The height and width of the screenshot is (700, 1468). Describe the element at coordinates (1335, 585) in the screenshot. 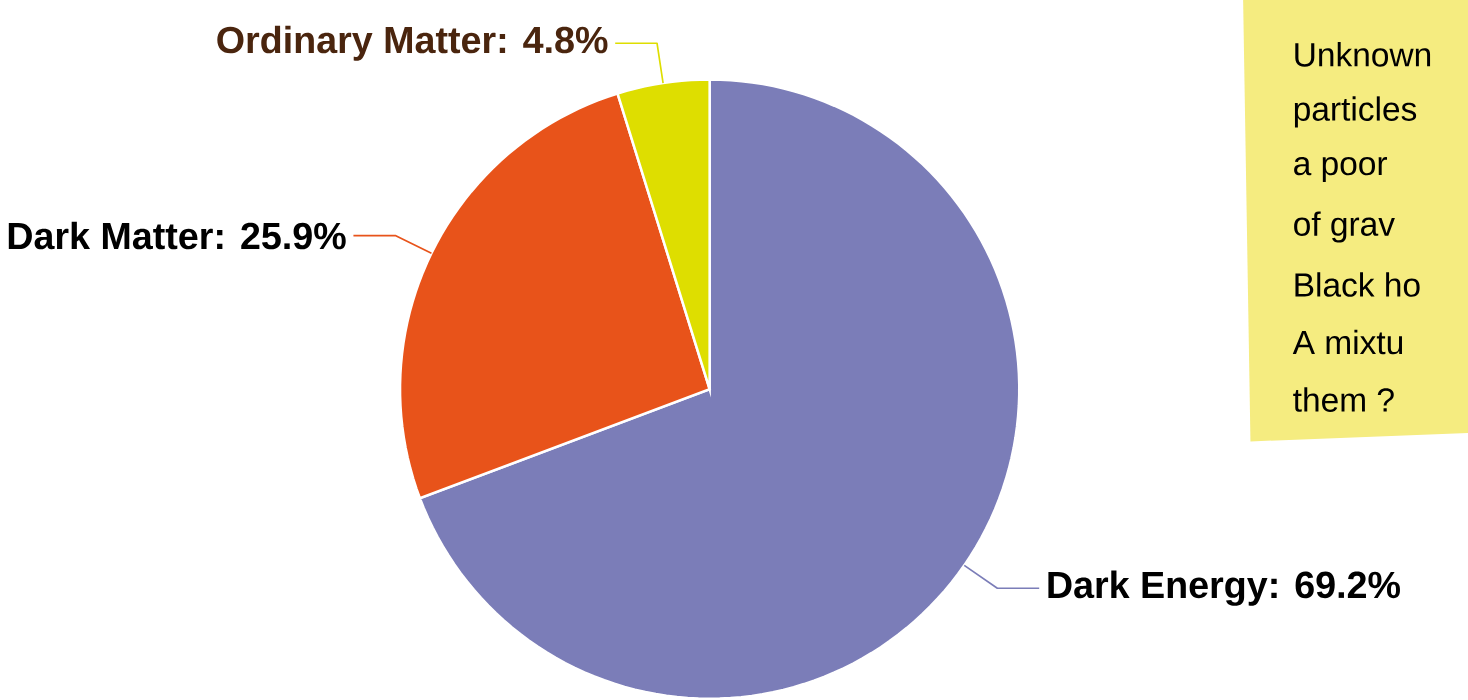

I see `data-label: : 69.2%` at that location.